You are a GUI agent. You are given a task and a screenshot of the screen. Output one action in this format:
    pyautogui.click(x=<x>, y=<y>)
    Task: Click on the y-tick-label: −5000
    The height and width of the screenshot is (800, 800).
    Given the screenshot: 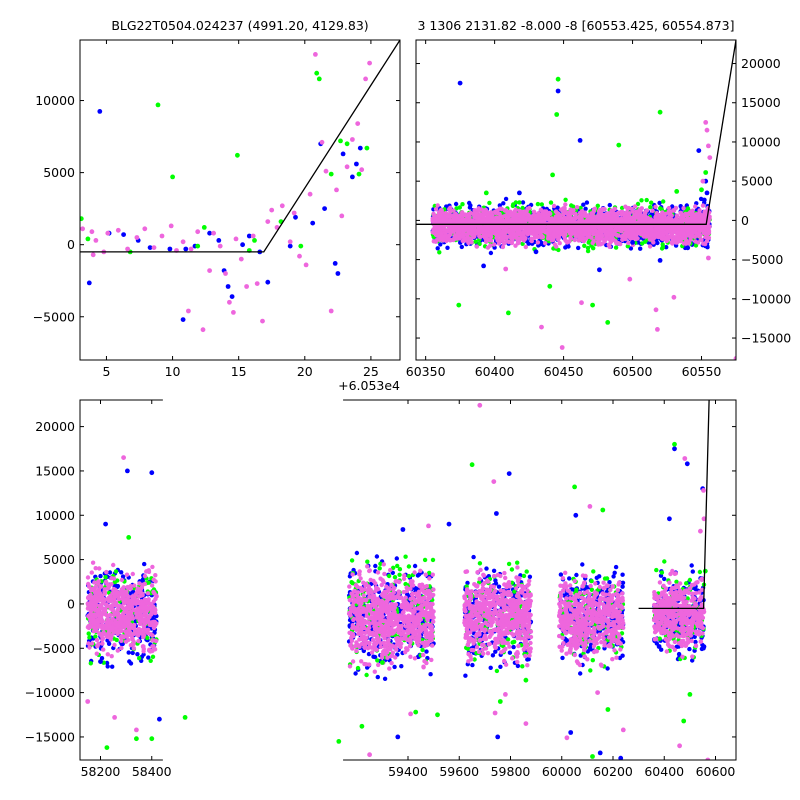 What is the action you would take?
    pyautogui.click(x=762, y=259)
    